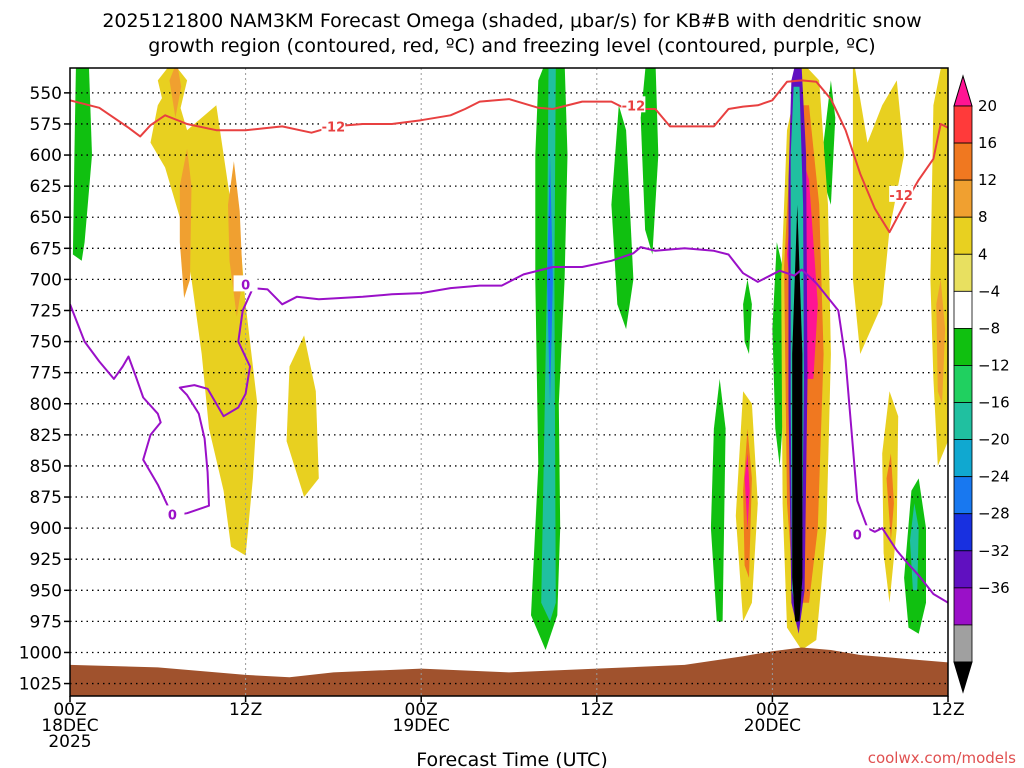 Image resolution: width=1024 pixels, height=768 pixels. I want to click on xtick-label-48-0: 00Z, so click(772, 710).